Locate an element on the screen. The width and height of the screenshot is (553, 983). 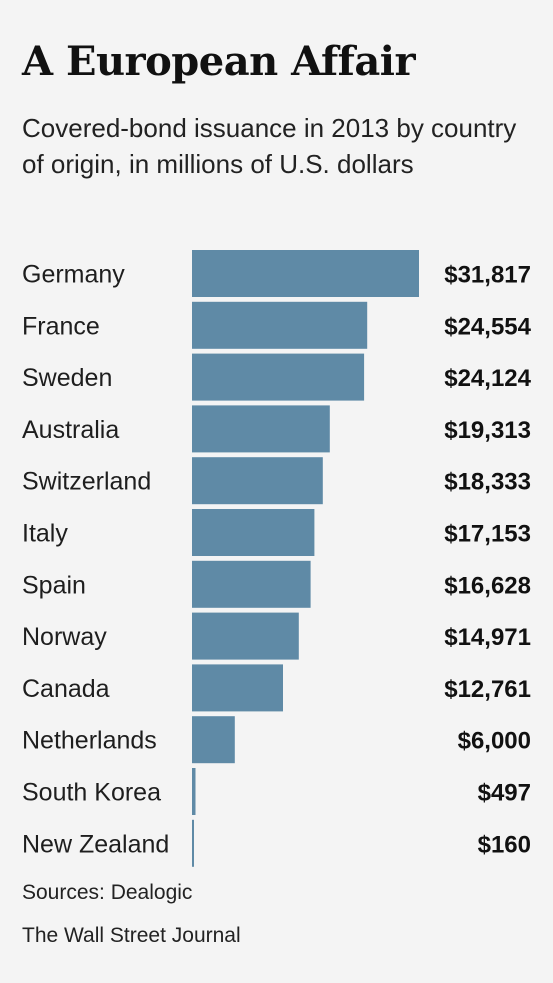
bar-sweden is located at coordinates (278, 377).